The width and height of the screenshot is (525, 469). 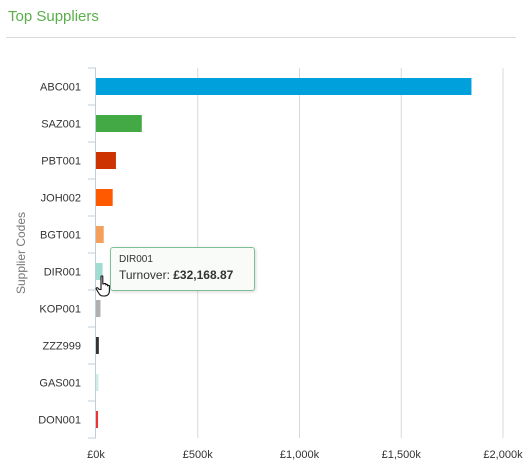 What do you see at coordinates (21, 253) in the screenshot?
I see `y-axis-title: Supplier Codes` at bounding box center [21, 253].